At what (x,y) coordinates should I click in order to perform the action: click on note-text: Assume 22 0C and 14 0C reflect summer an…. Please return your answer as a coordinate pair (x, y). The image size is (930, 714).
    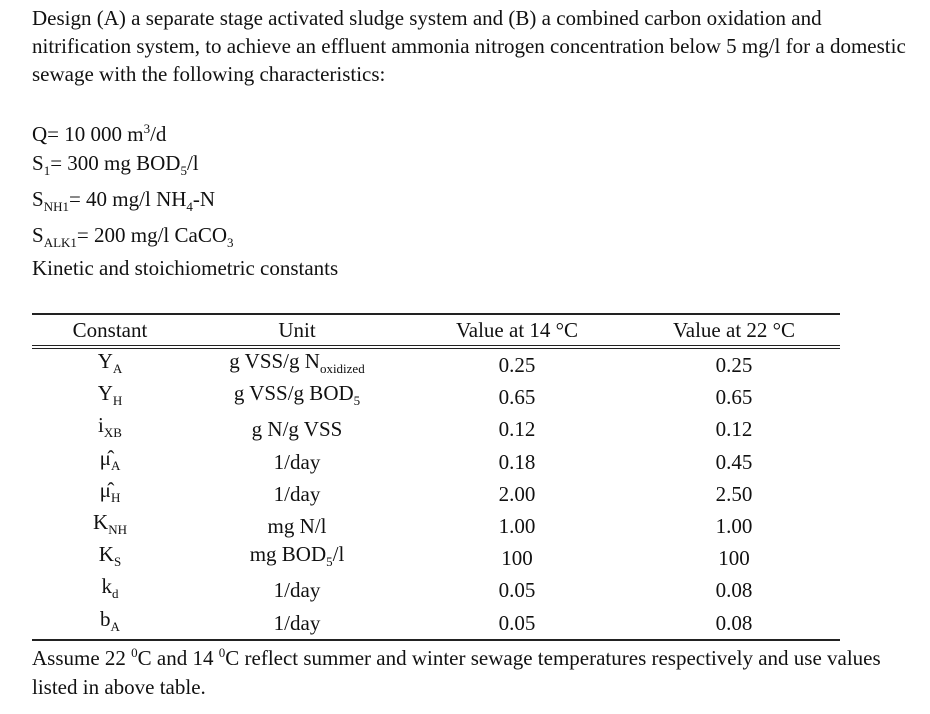
    Looking at the image, I should click on (467, 670).